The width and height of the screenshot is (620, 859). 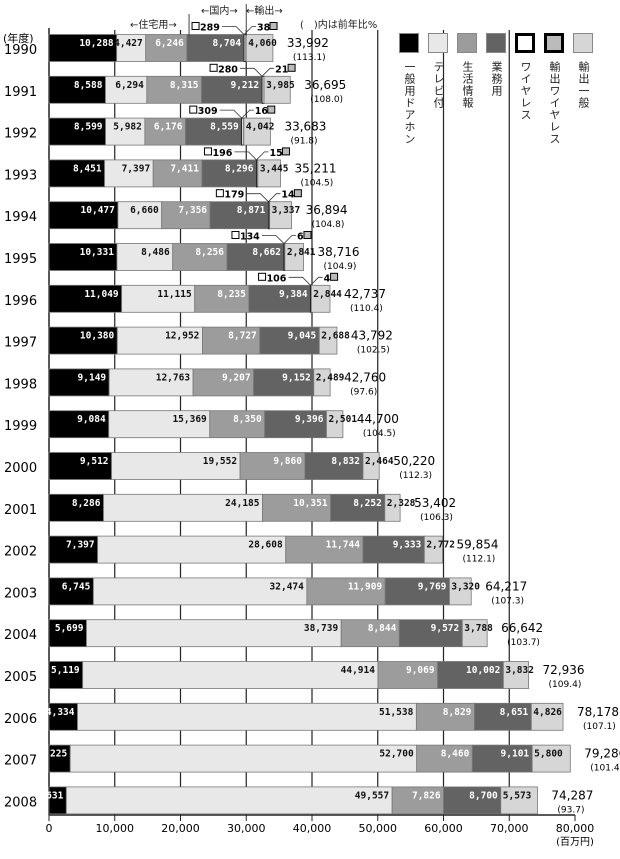 I want to click on total-value: 79,286, so click(x=602, y=754).